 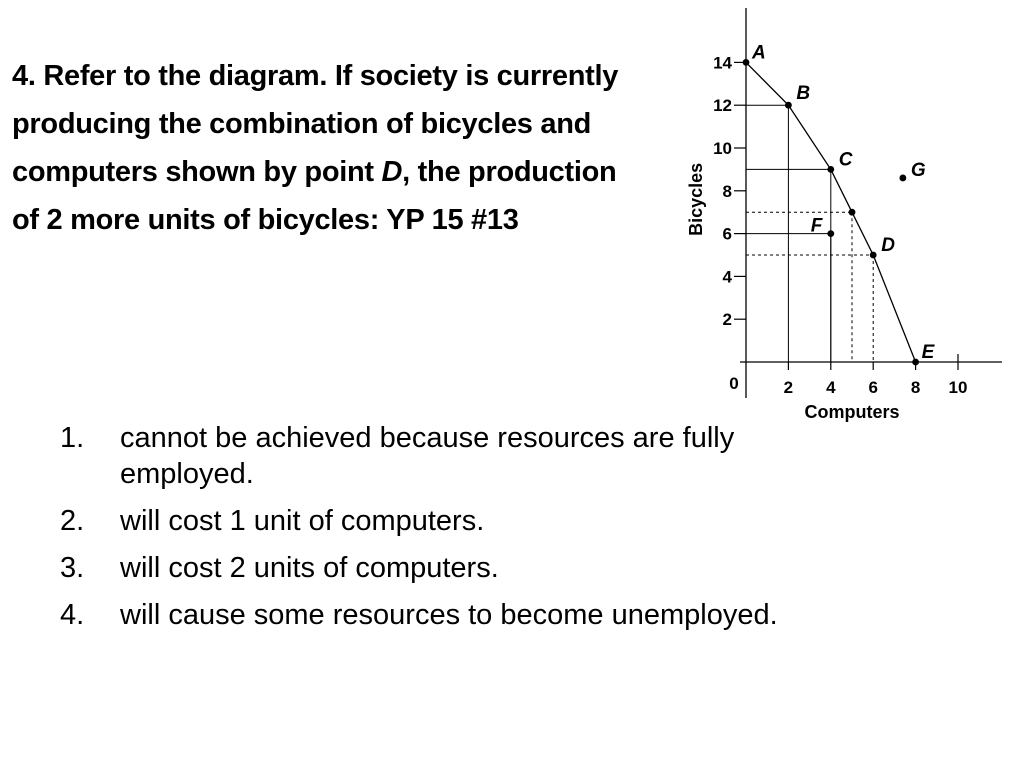 I want to click on x-tick-label: 8, so click(x=915, y=387).